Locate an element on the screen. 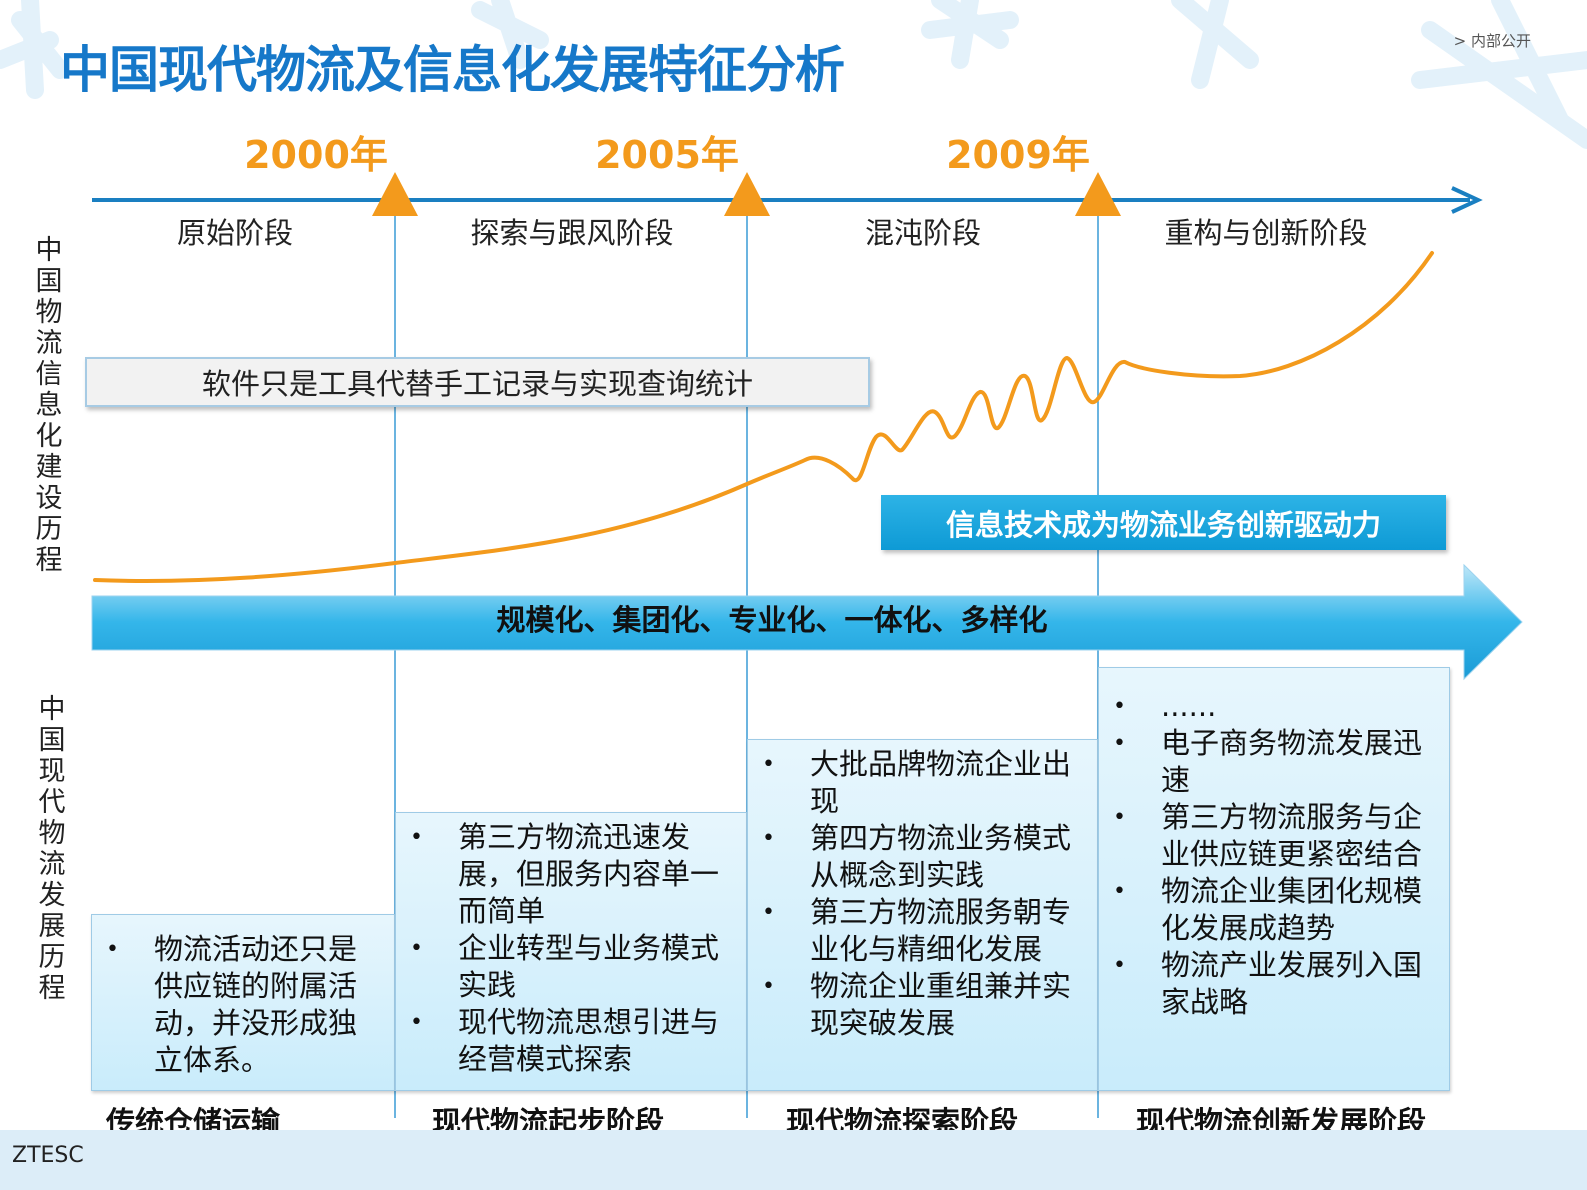 Image resolution: width=1587 pixels, height=1190 pixels. bullet-item: 第三方物流服务朝专业化与精细化发展 is located at coordinates (924, 931).